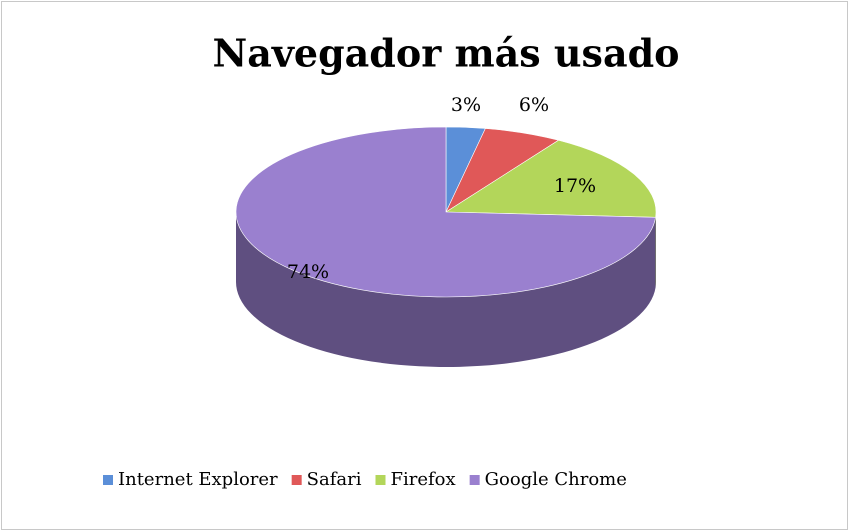 This screenshot has width=849, height=531. I want to click on legend-label: Internet Explorer, so click(198, 479).